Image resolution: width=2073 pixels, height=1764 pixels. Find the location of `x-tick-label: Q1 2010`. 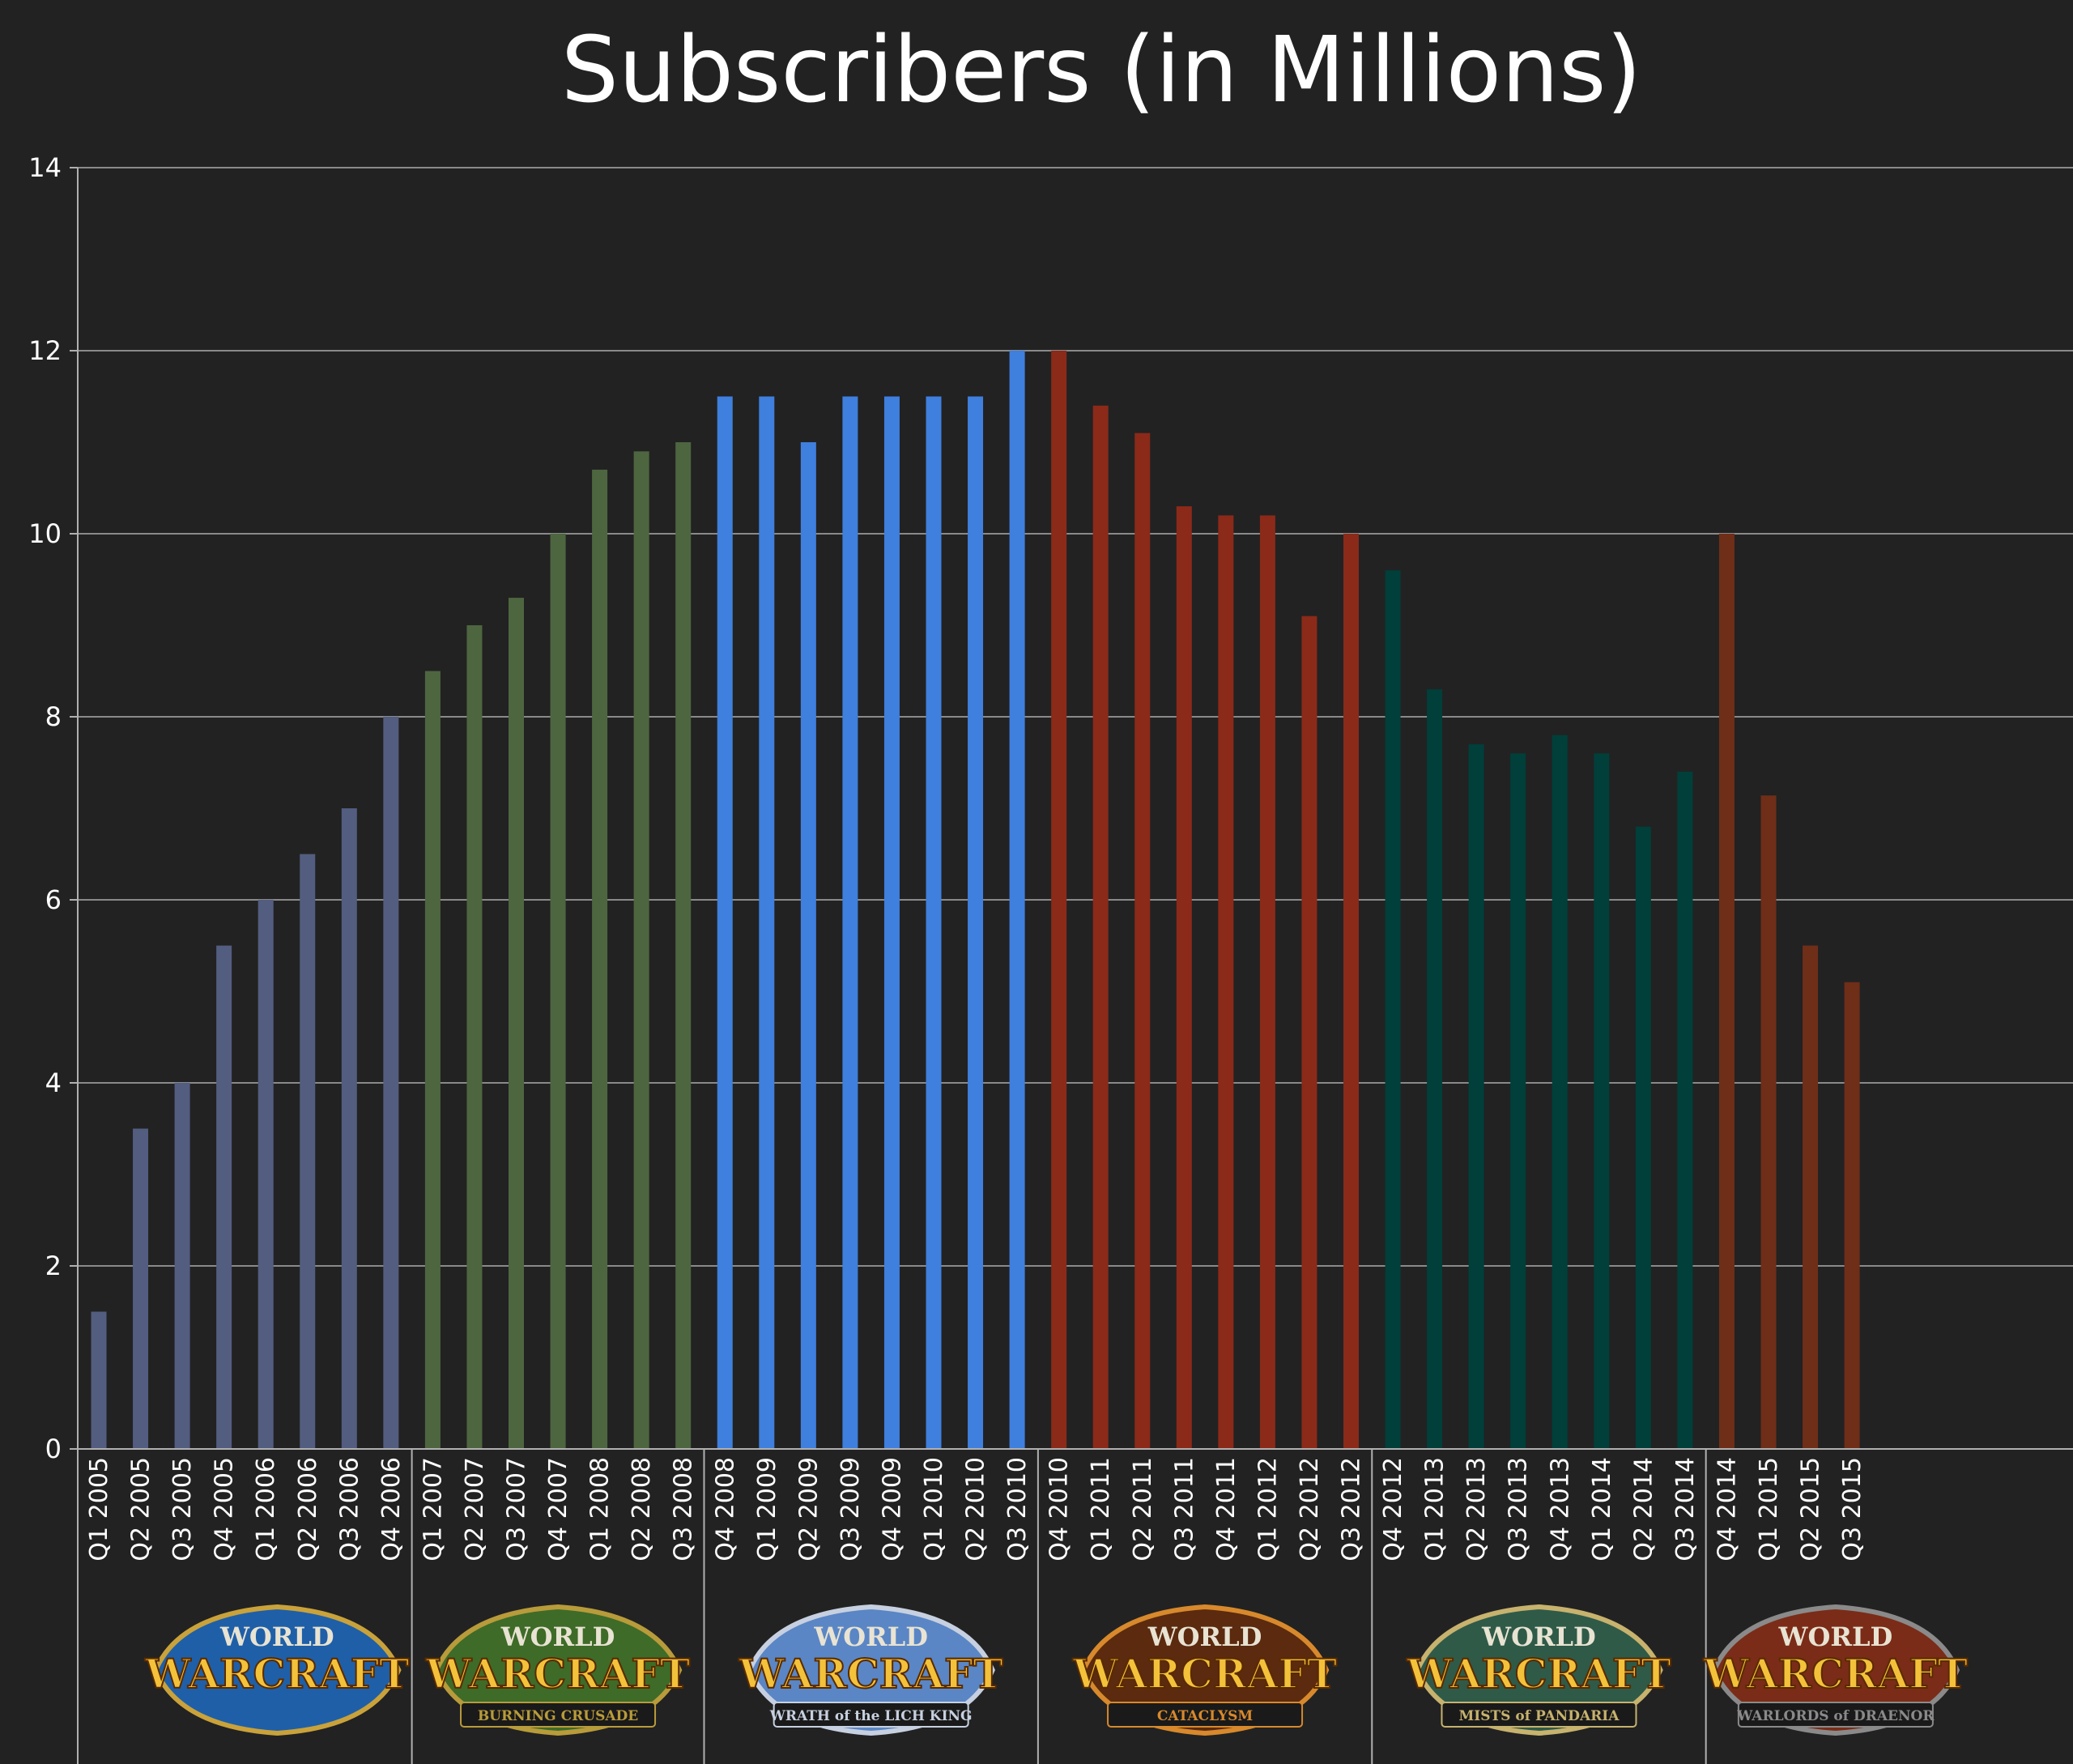

x-tick-label: Q1 2010 is located at coordinates (934, 1509).